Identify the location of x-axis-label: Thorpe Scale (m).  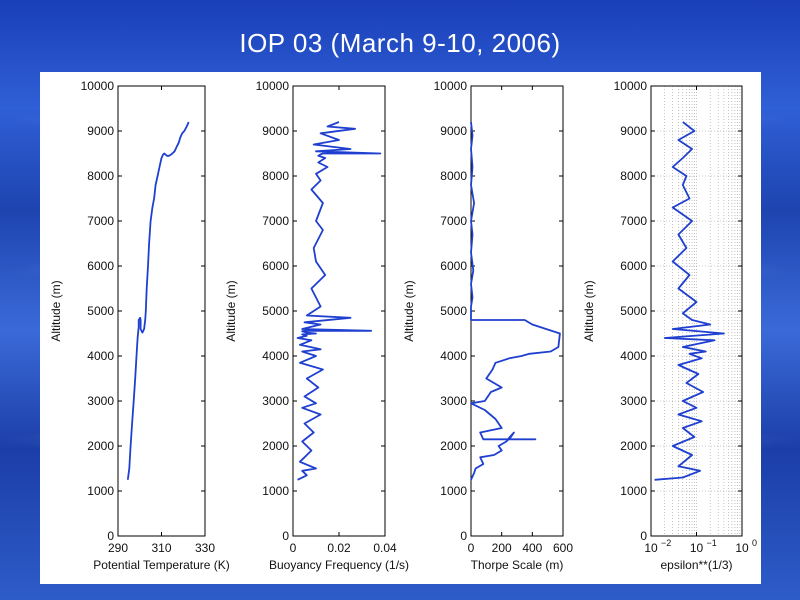
(517, 565).